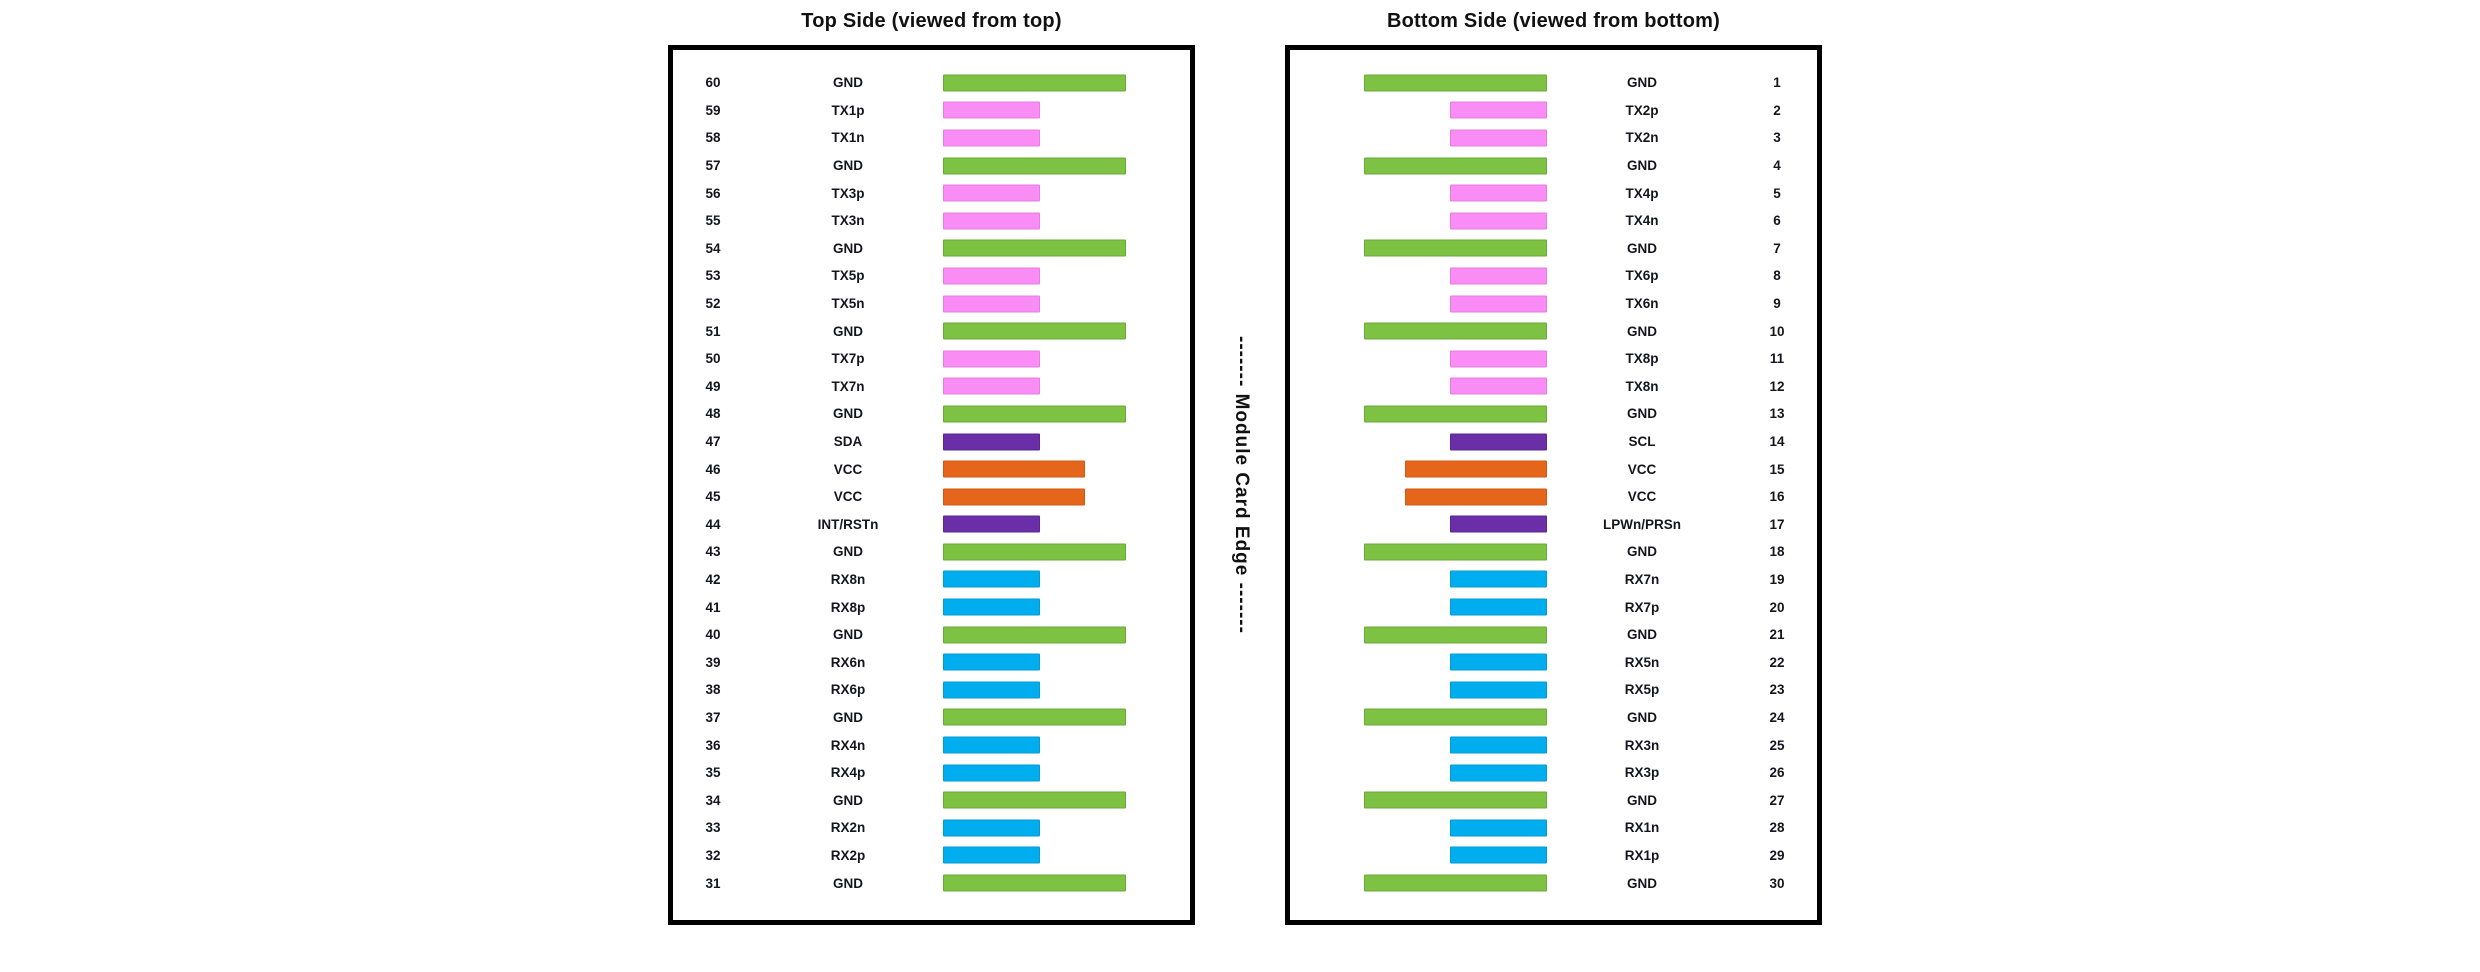 The height and width of the screenshot is (972, 2480). Describe the element at coordinates (1553, 359) in the screenshot. I see `pin-row: 11 TX8p` at that location.